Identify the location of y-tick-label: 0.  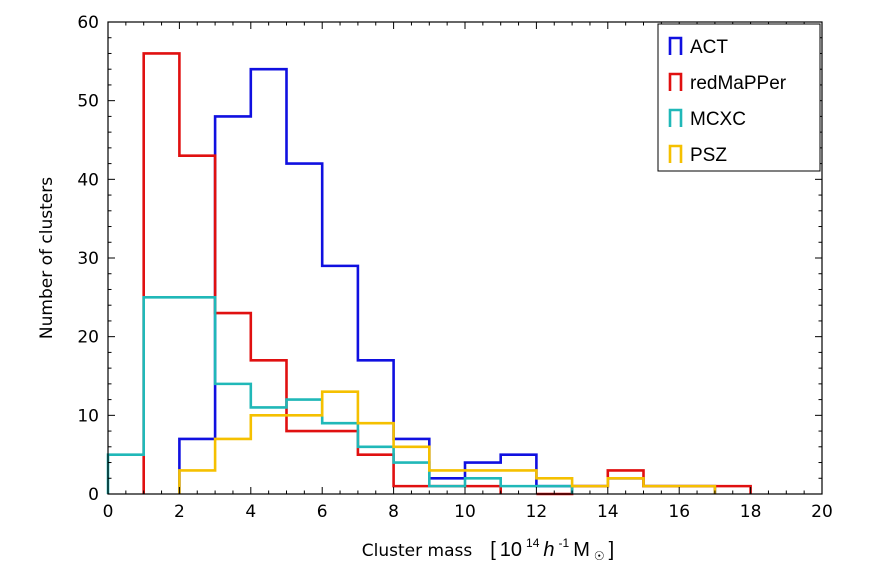
(93, 495).